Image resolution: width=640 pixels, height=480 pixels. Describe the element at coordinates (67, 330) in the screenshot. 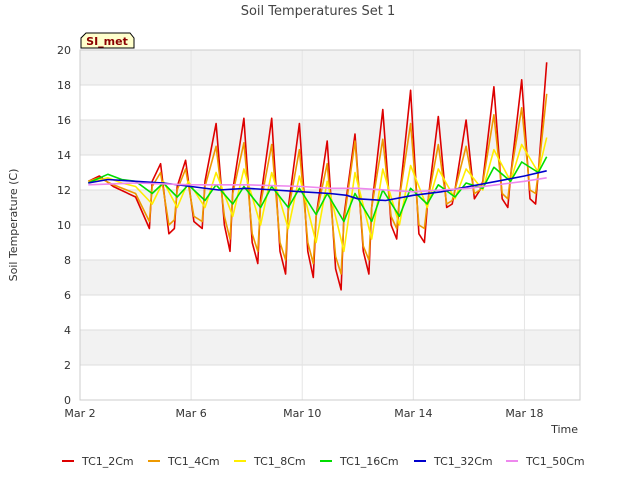

I see `y-tick-label: 4` at that location.